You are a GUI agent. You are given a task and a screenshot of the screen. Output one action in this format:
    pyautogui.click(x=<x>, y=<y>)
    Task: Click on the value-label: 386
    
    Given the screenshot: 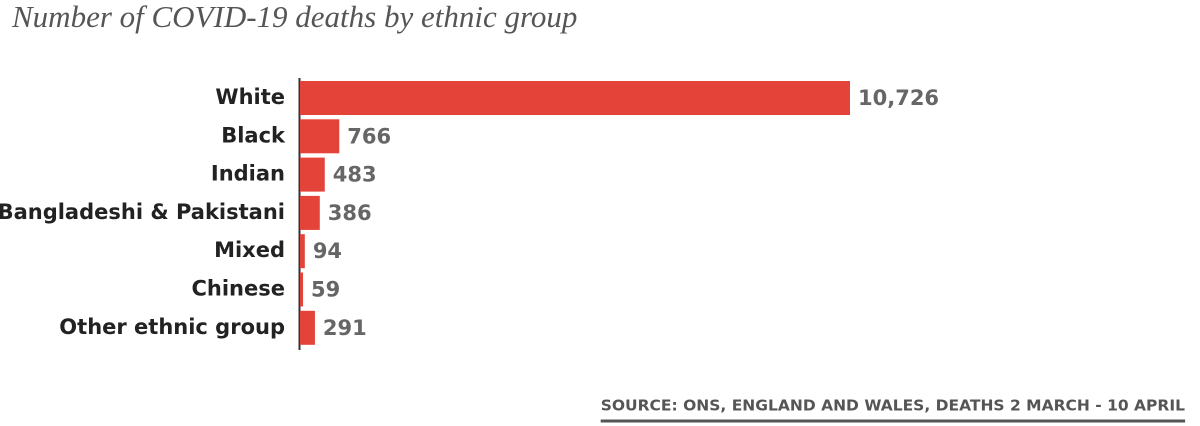 What is the action you would take?
    pyautogui.click(x=350, y=213)
    